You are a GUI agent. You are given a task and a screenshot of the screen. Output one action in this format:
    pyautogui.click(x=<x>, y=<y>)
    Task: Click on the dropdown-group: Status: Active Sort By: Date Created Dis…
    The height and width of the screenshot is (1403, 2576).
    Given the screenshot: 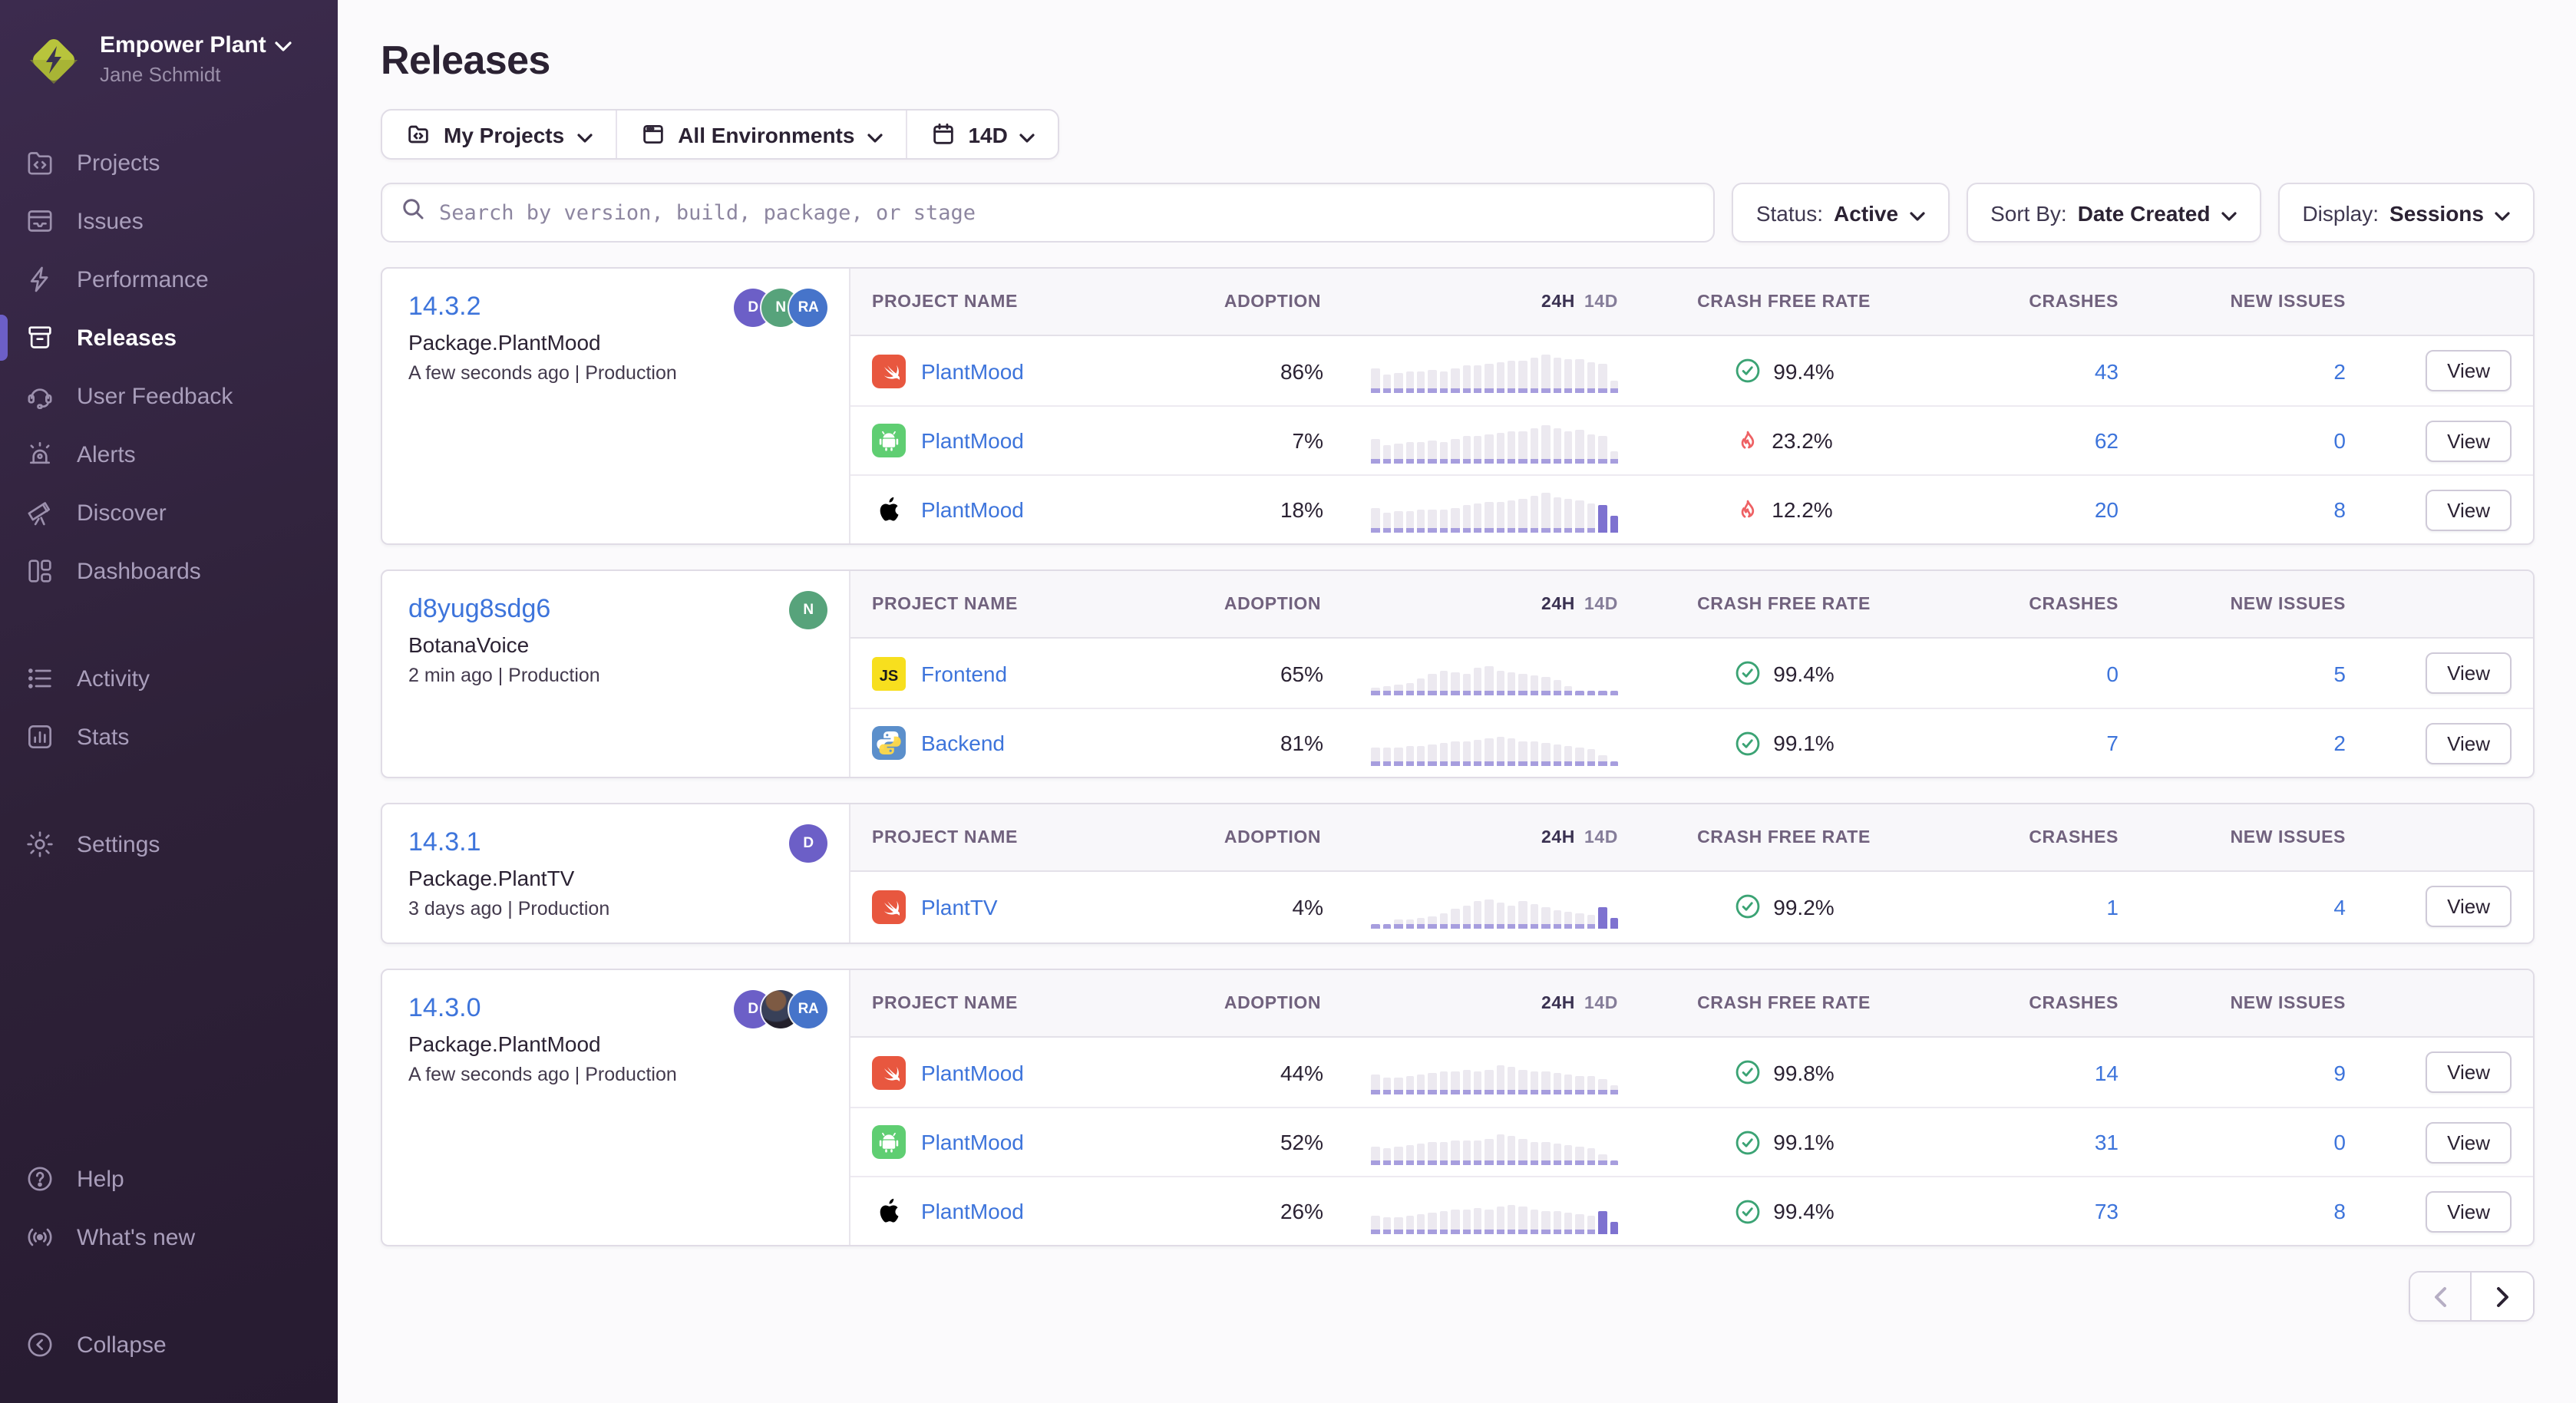 What is the action you would take?
    pyautogui.click(x=2133, y=213)
    